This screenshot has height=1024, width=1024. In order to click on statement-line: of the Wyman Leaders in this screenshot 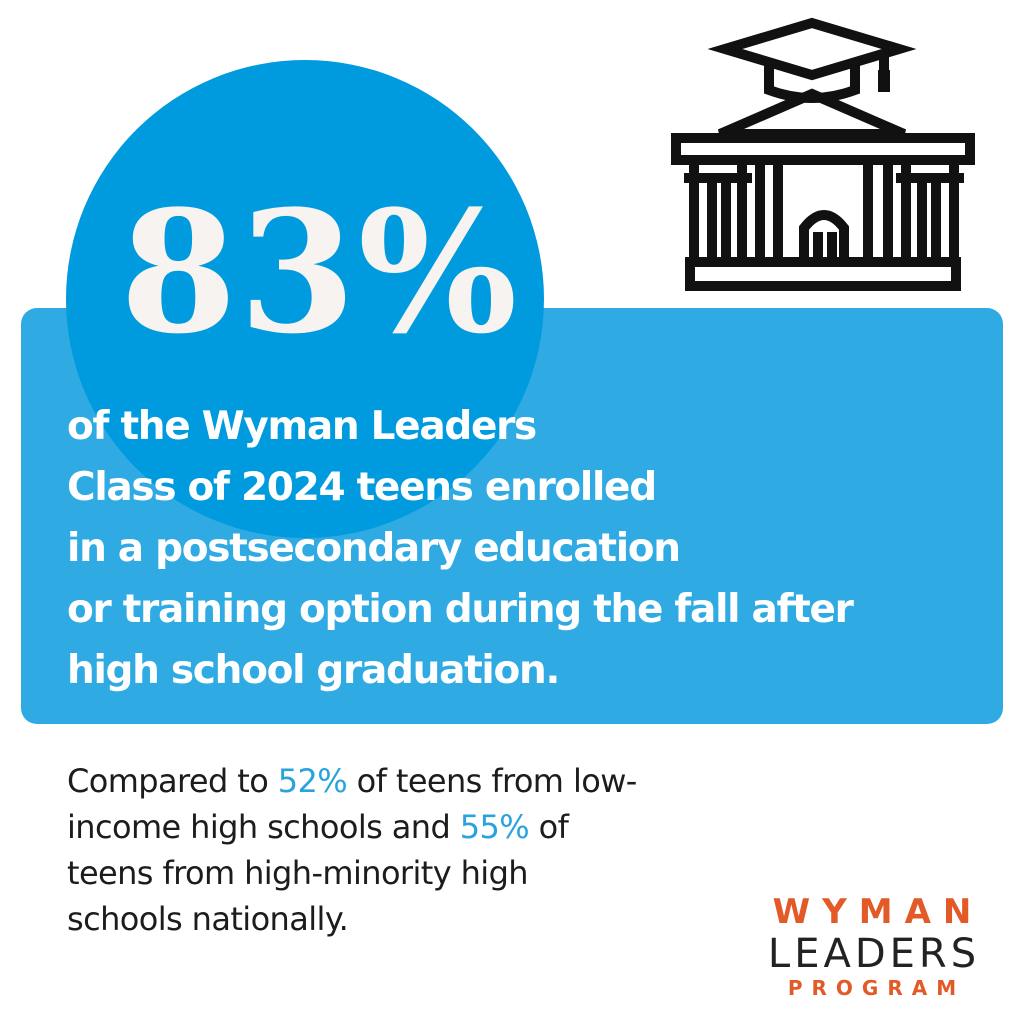, I will do `click(302, 426)`.